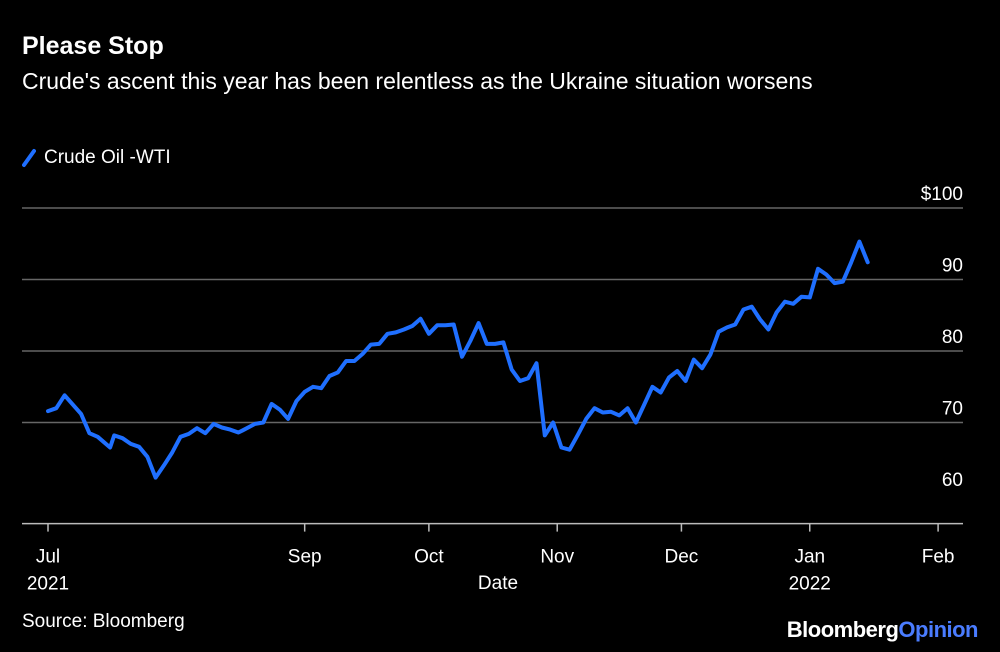  I want to click on x-tick-year-label: 2021, so click(48, 584).